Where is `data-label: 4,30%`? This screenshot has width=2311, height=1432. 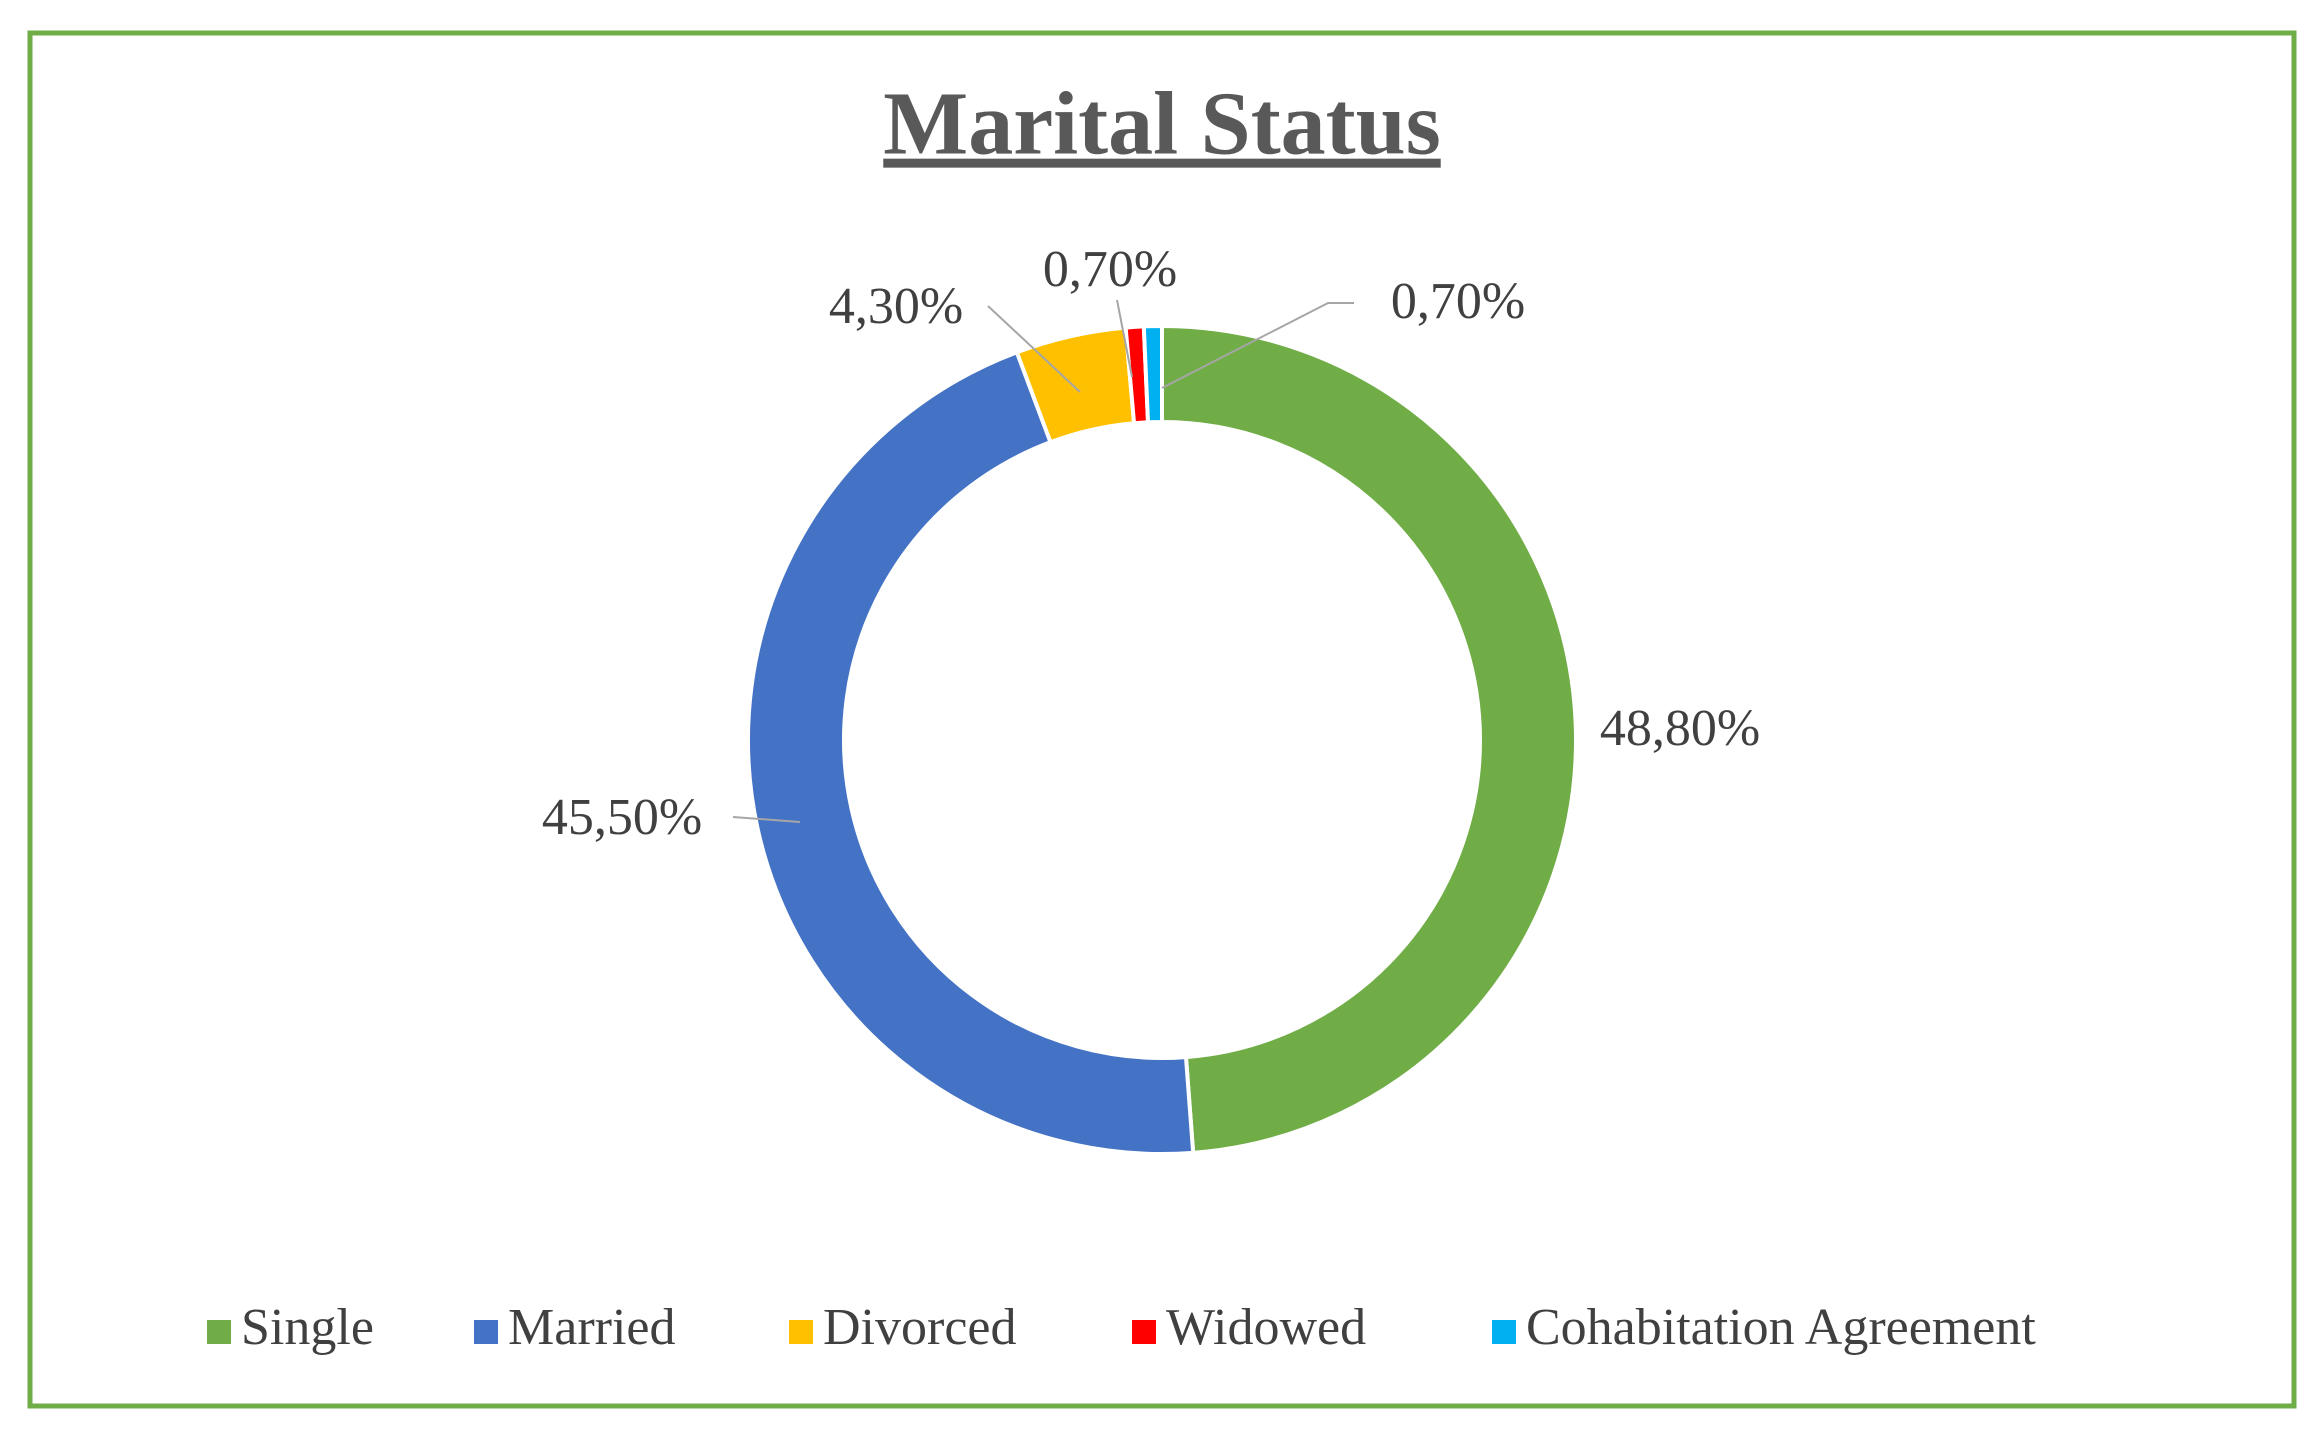
data-label: 4,30% is located at coordinates (896, 306).